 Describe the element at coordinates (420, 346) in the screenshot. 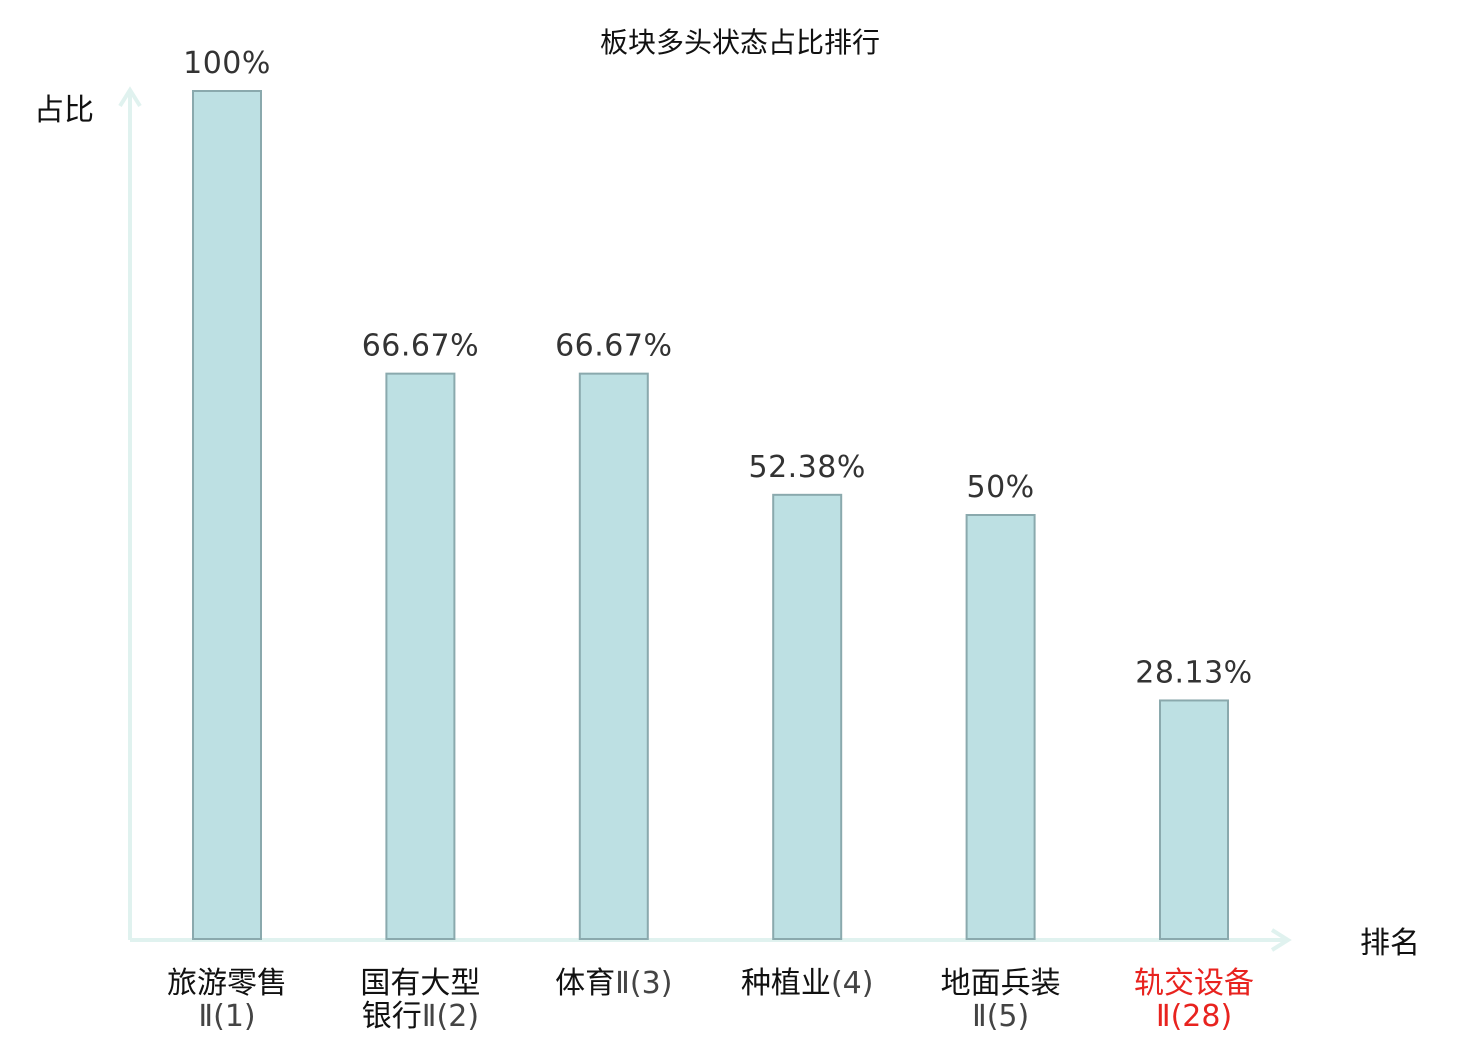

I see `value-label-2: 66.67%` at that location.